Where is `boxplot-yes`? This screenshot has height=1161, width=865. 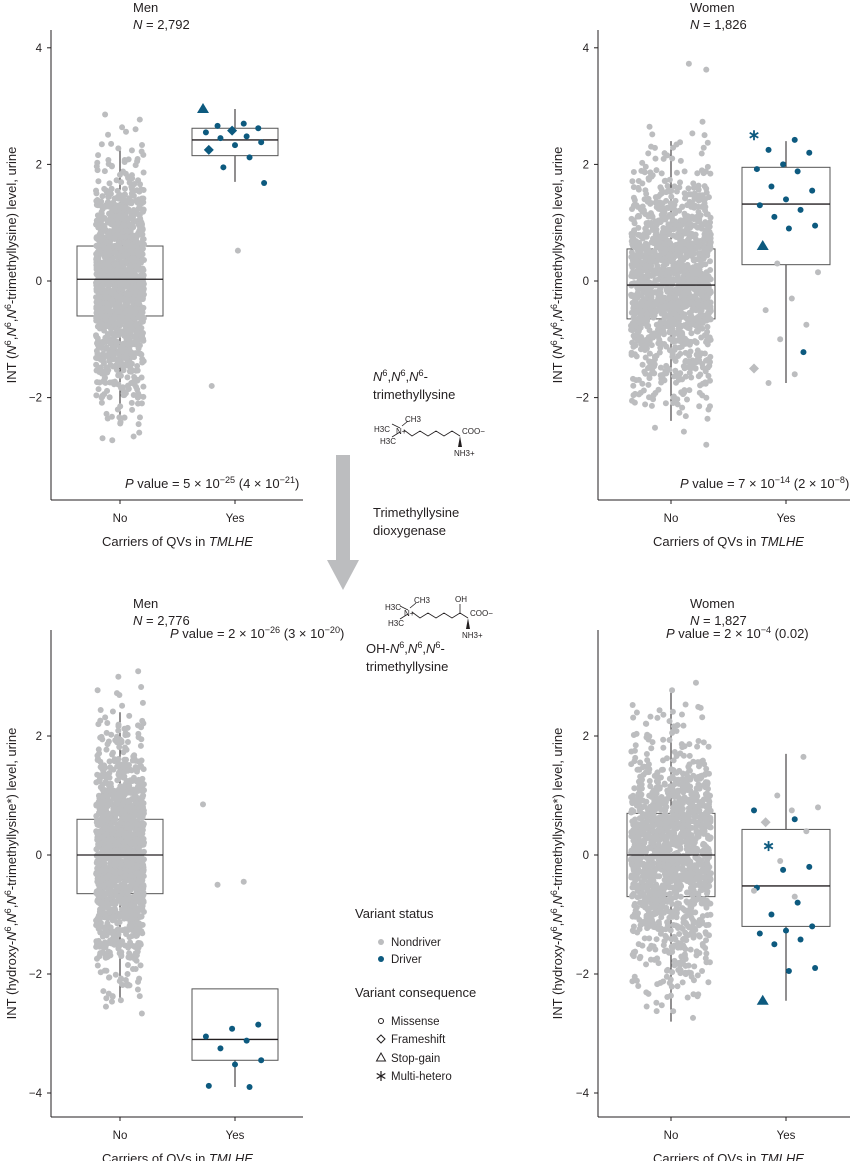 boxplot-yes is located at coordinates (786, 262).